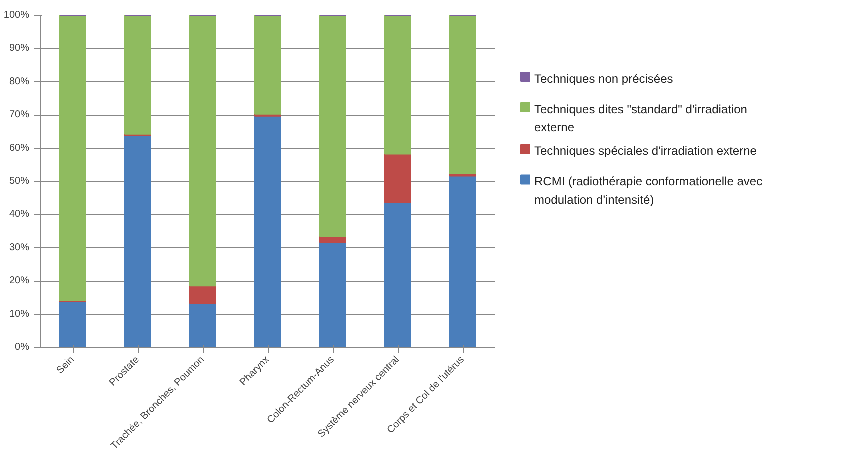 This screenshot has height=459, width=866. What do you see at coordinates (19, 48) in the screenshot?
I see `y-tick-label: 90%` at bounding box center [19, 48].